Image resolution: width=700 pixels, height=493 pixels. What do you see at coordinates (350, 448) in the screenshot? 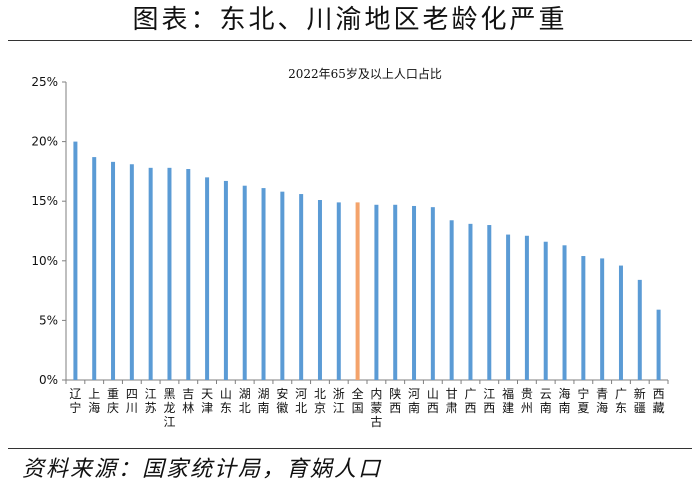
I see `bottom-rule` at bounding box center [350, 448].